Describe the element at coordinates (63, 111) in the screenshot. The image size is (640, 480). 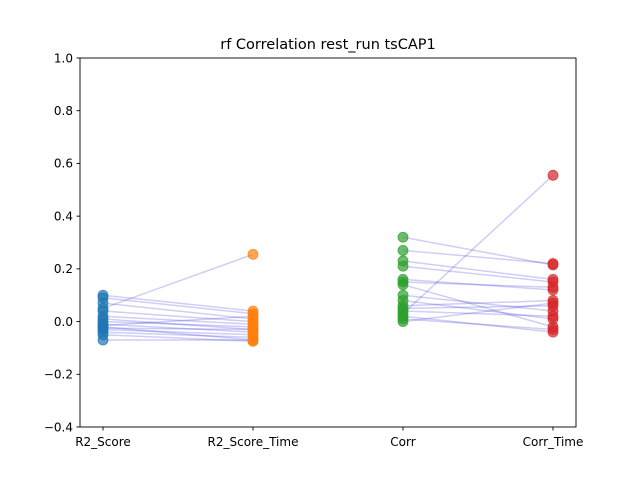
I see `y-tick-label: 0.8` at that location.